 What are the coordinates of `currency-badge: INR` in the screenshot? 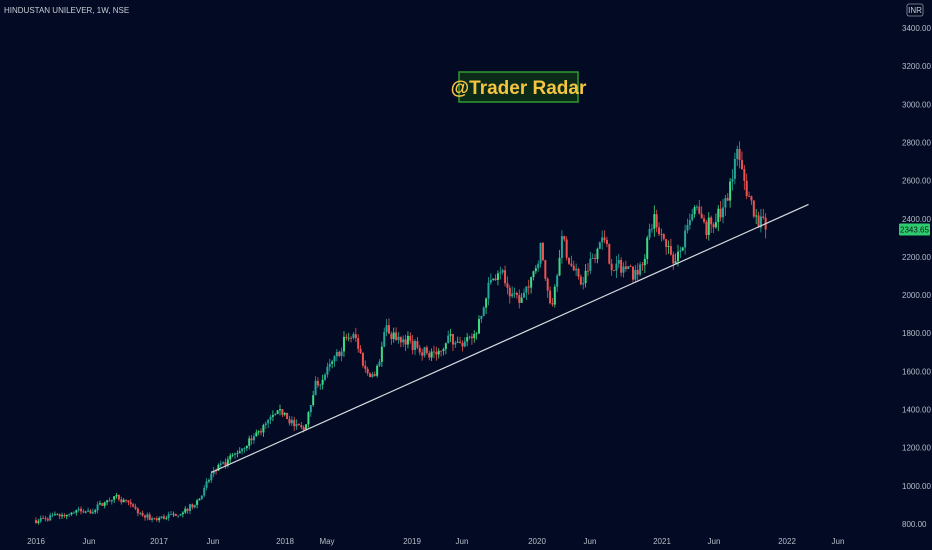 It's located at (915, 10).